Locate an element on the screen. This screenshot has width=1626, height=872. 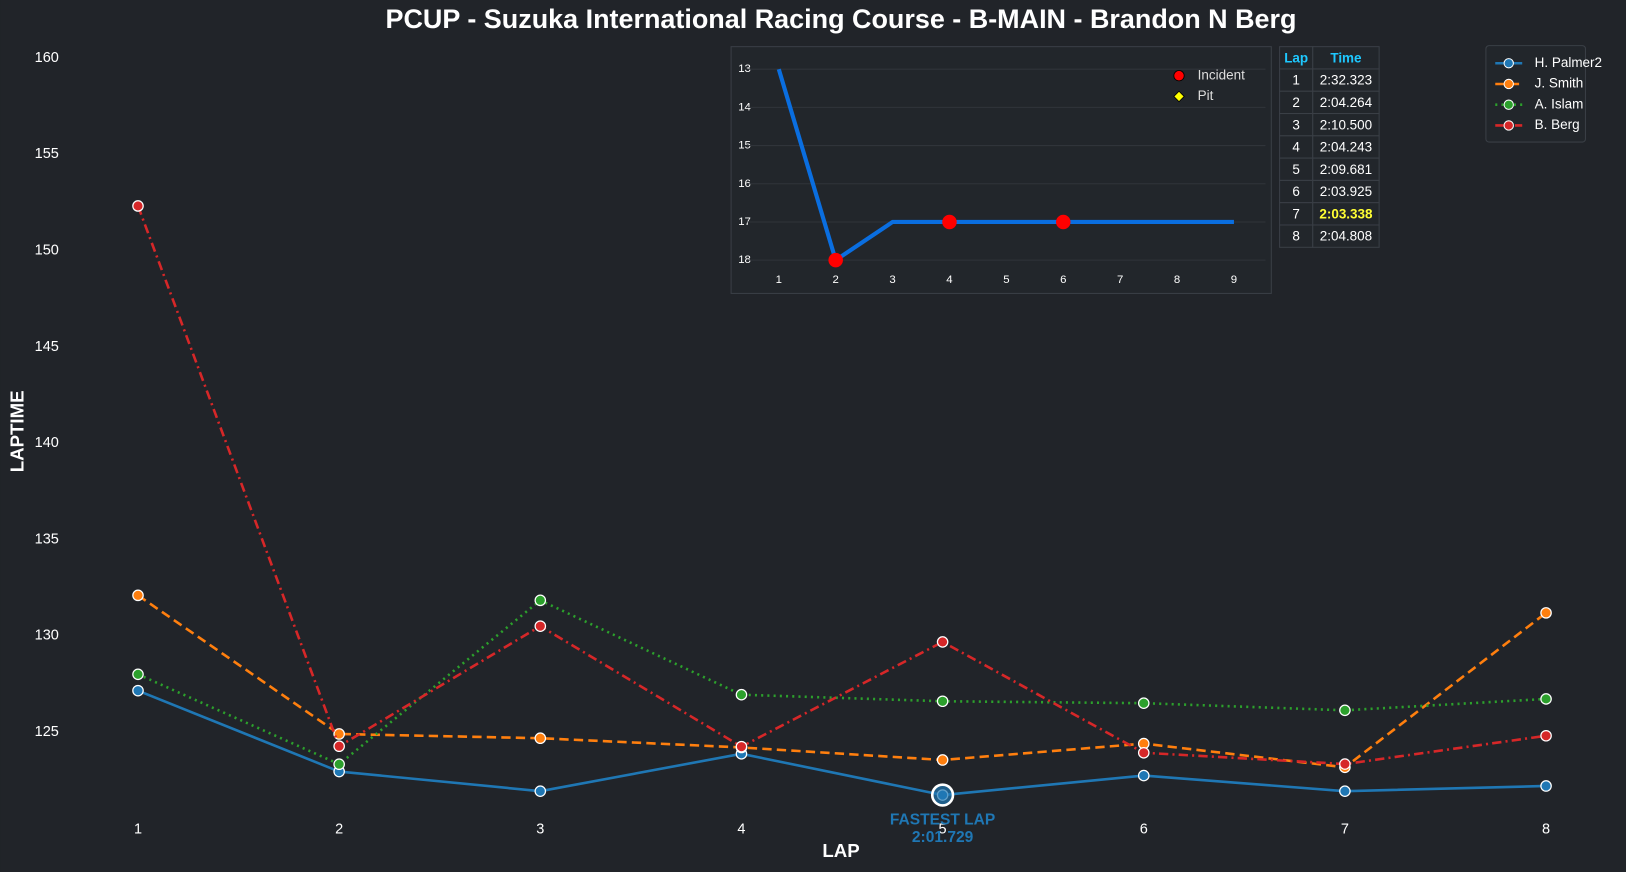
y-tick-label: 135 is located at coordinates (47, 539).